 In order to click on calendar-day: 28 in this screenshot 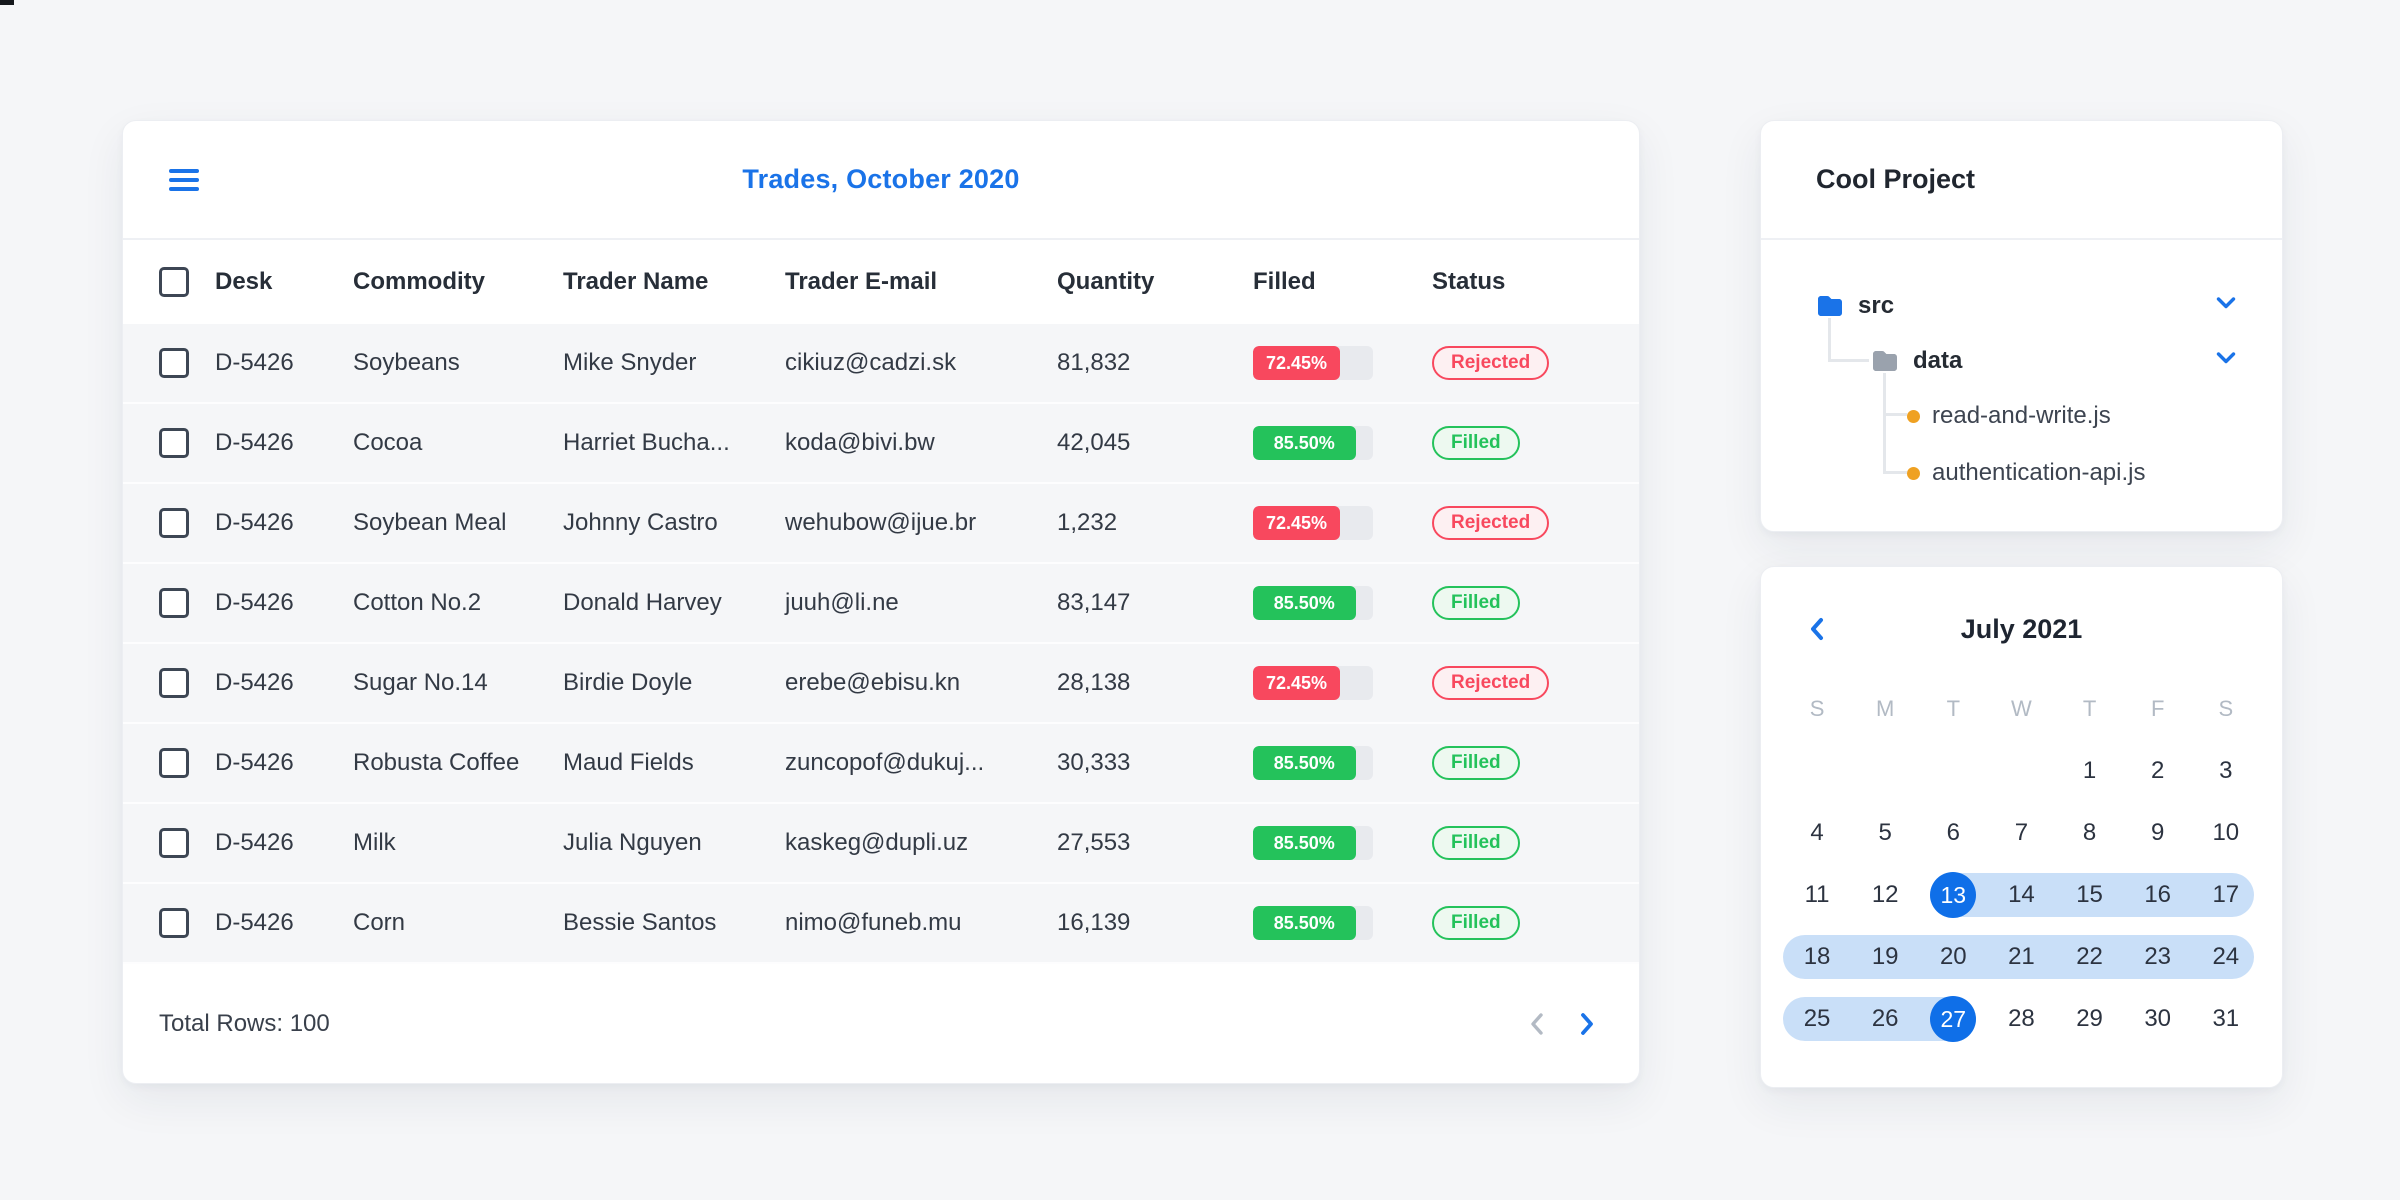, I will do `click(2021, 1018)`.